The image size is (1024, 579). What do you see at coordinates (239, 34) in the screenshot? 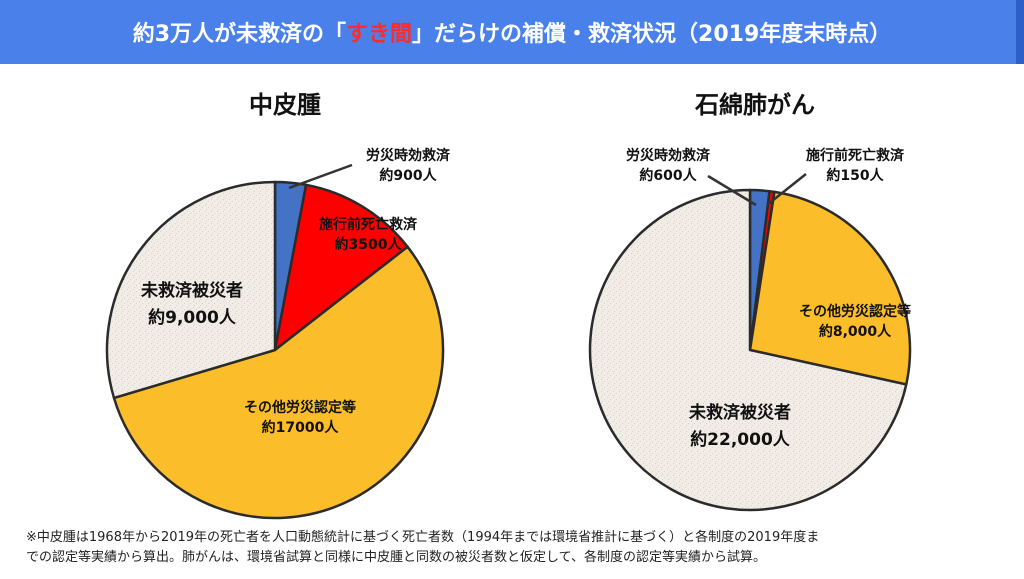
I see `banner-title-prefix: 約3万人が未救済の「` at bounding box center [239, 34].